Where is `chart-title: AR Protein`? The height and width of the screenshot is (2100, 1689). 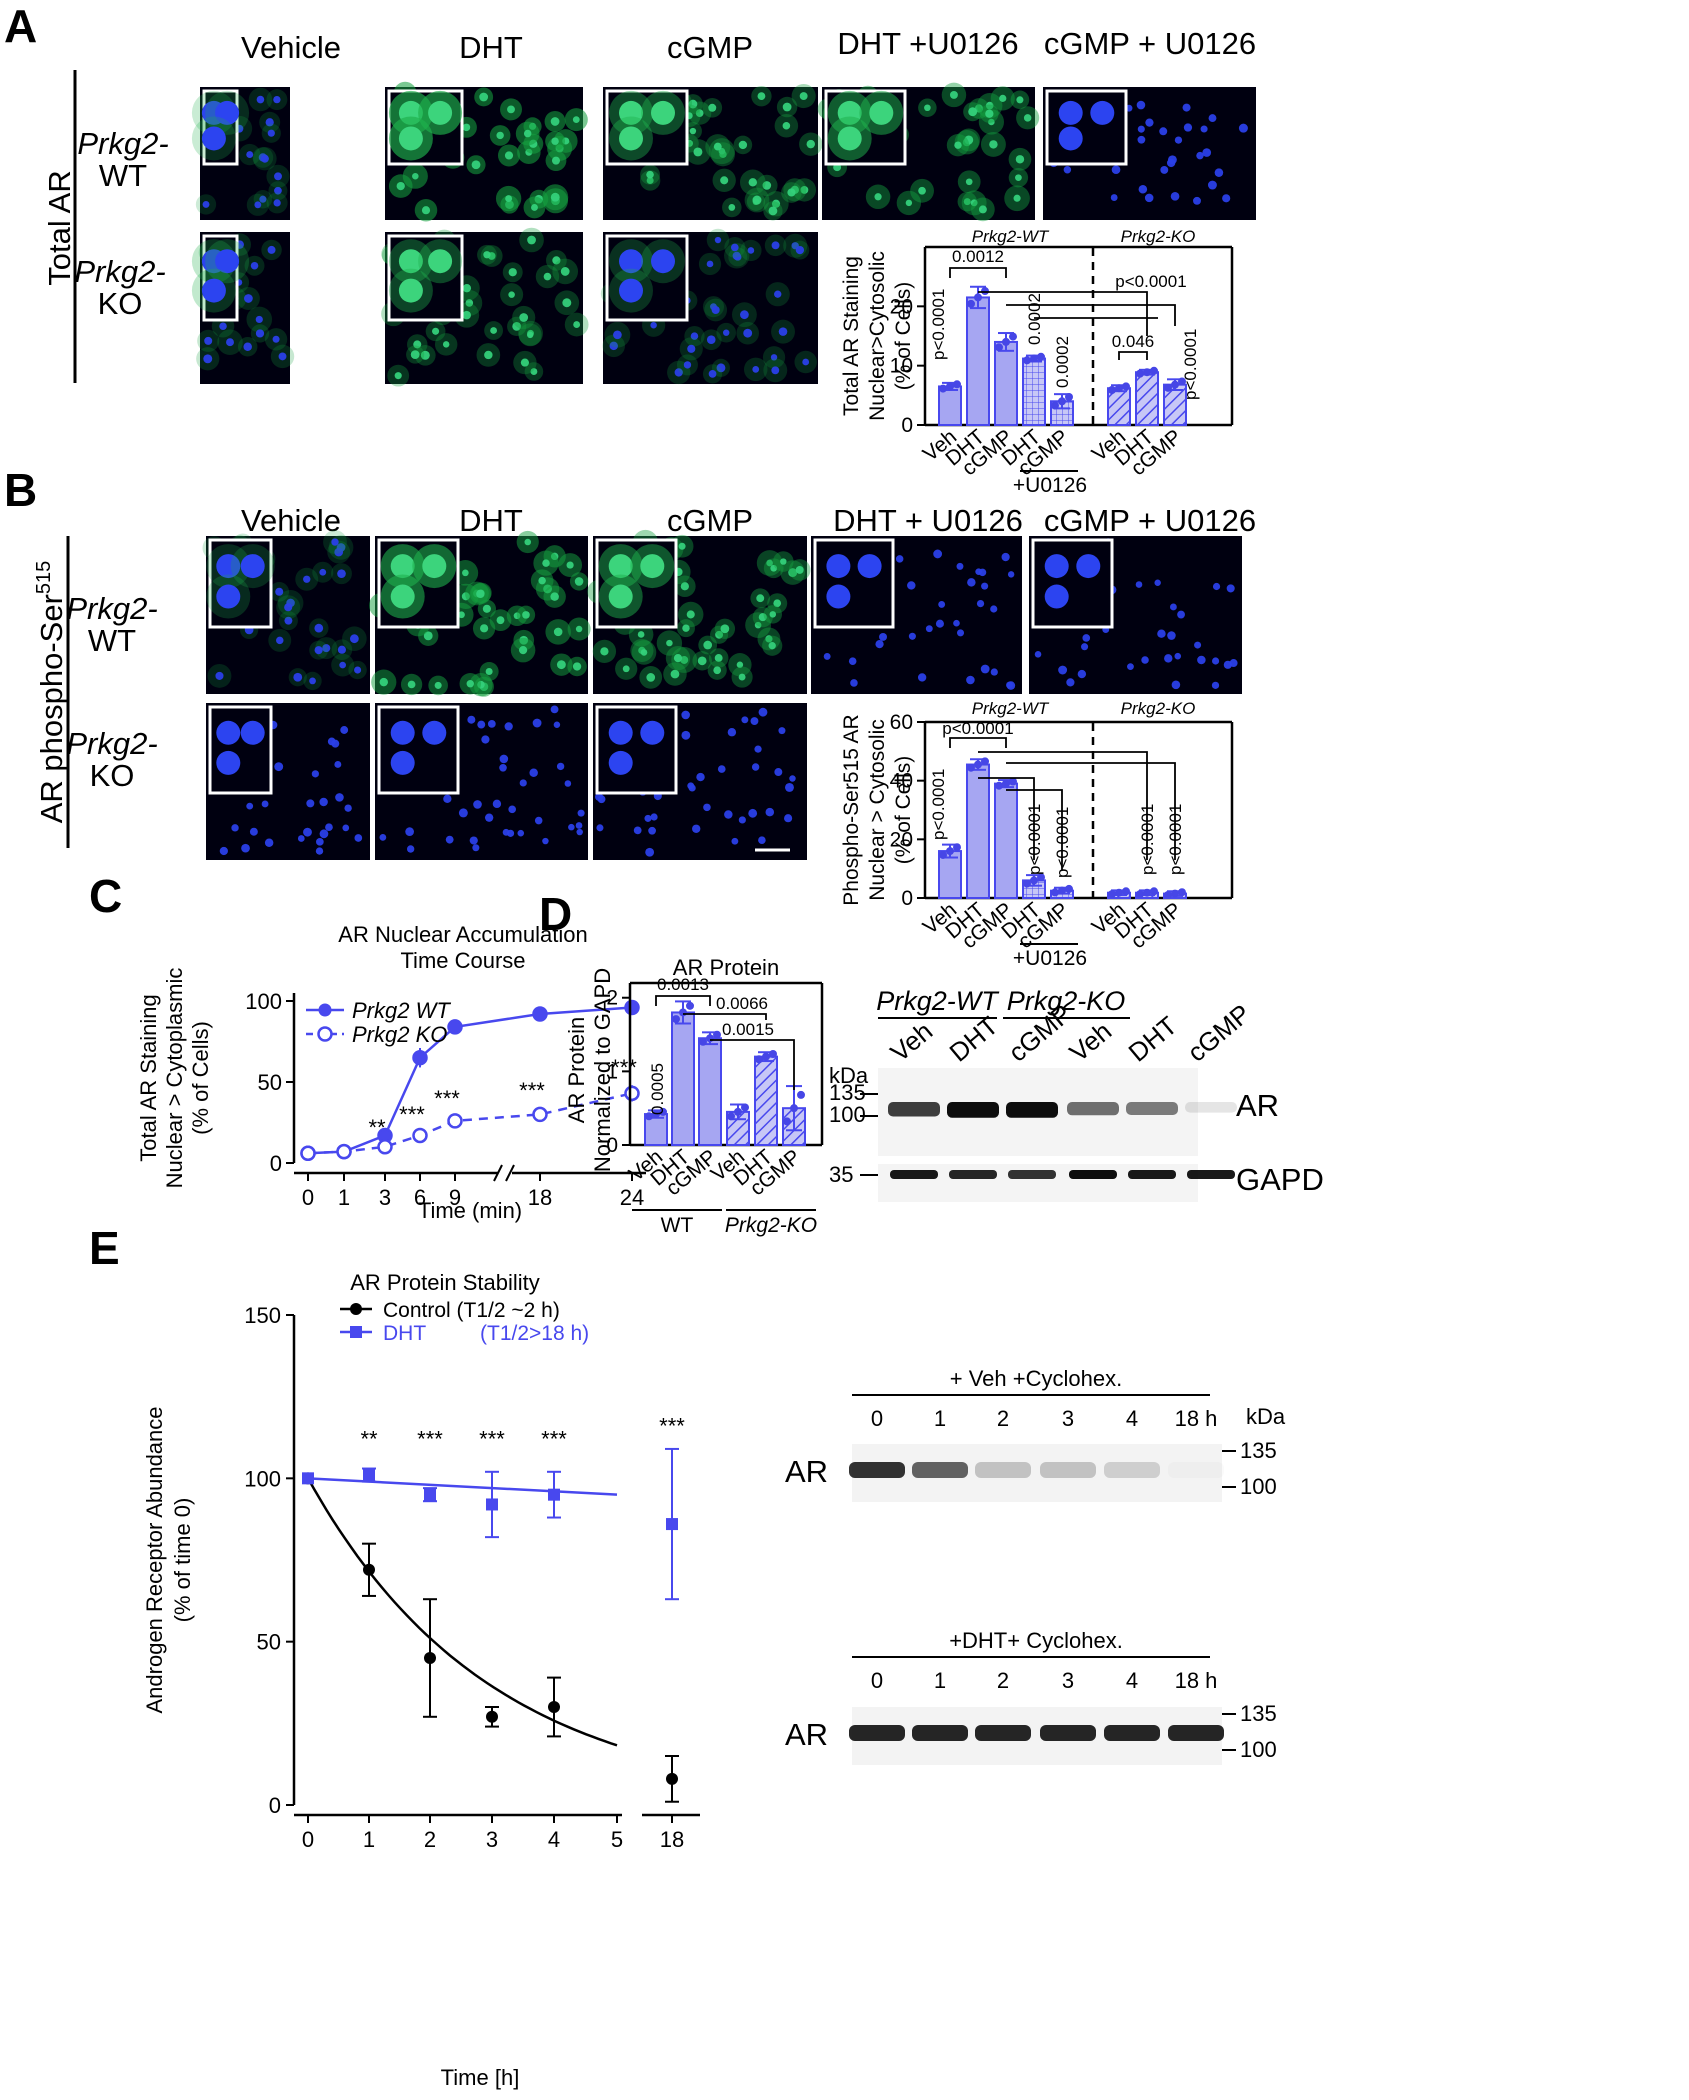 chart-title: AR Protein is located at coordinates (726, 967).